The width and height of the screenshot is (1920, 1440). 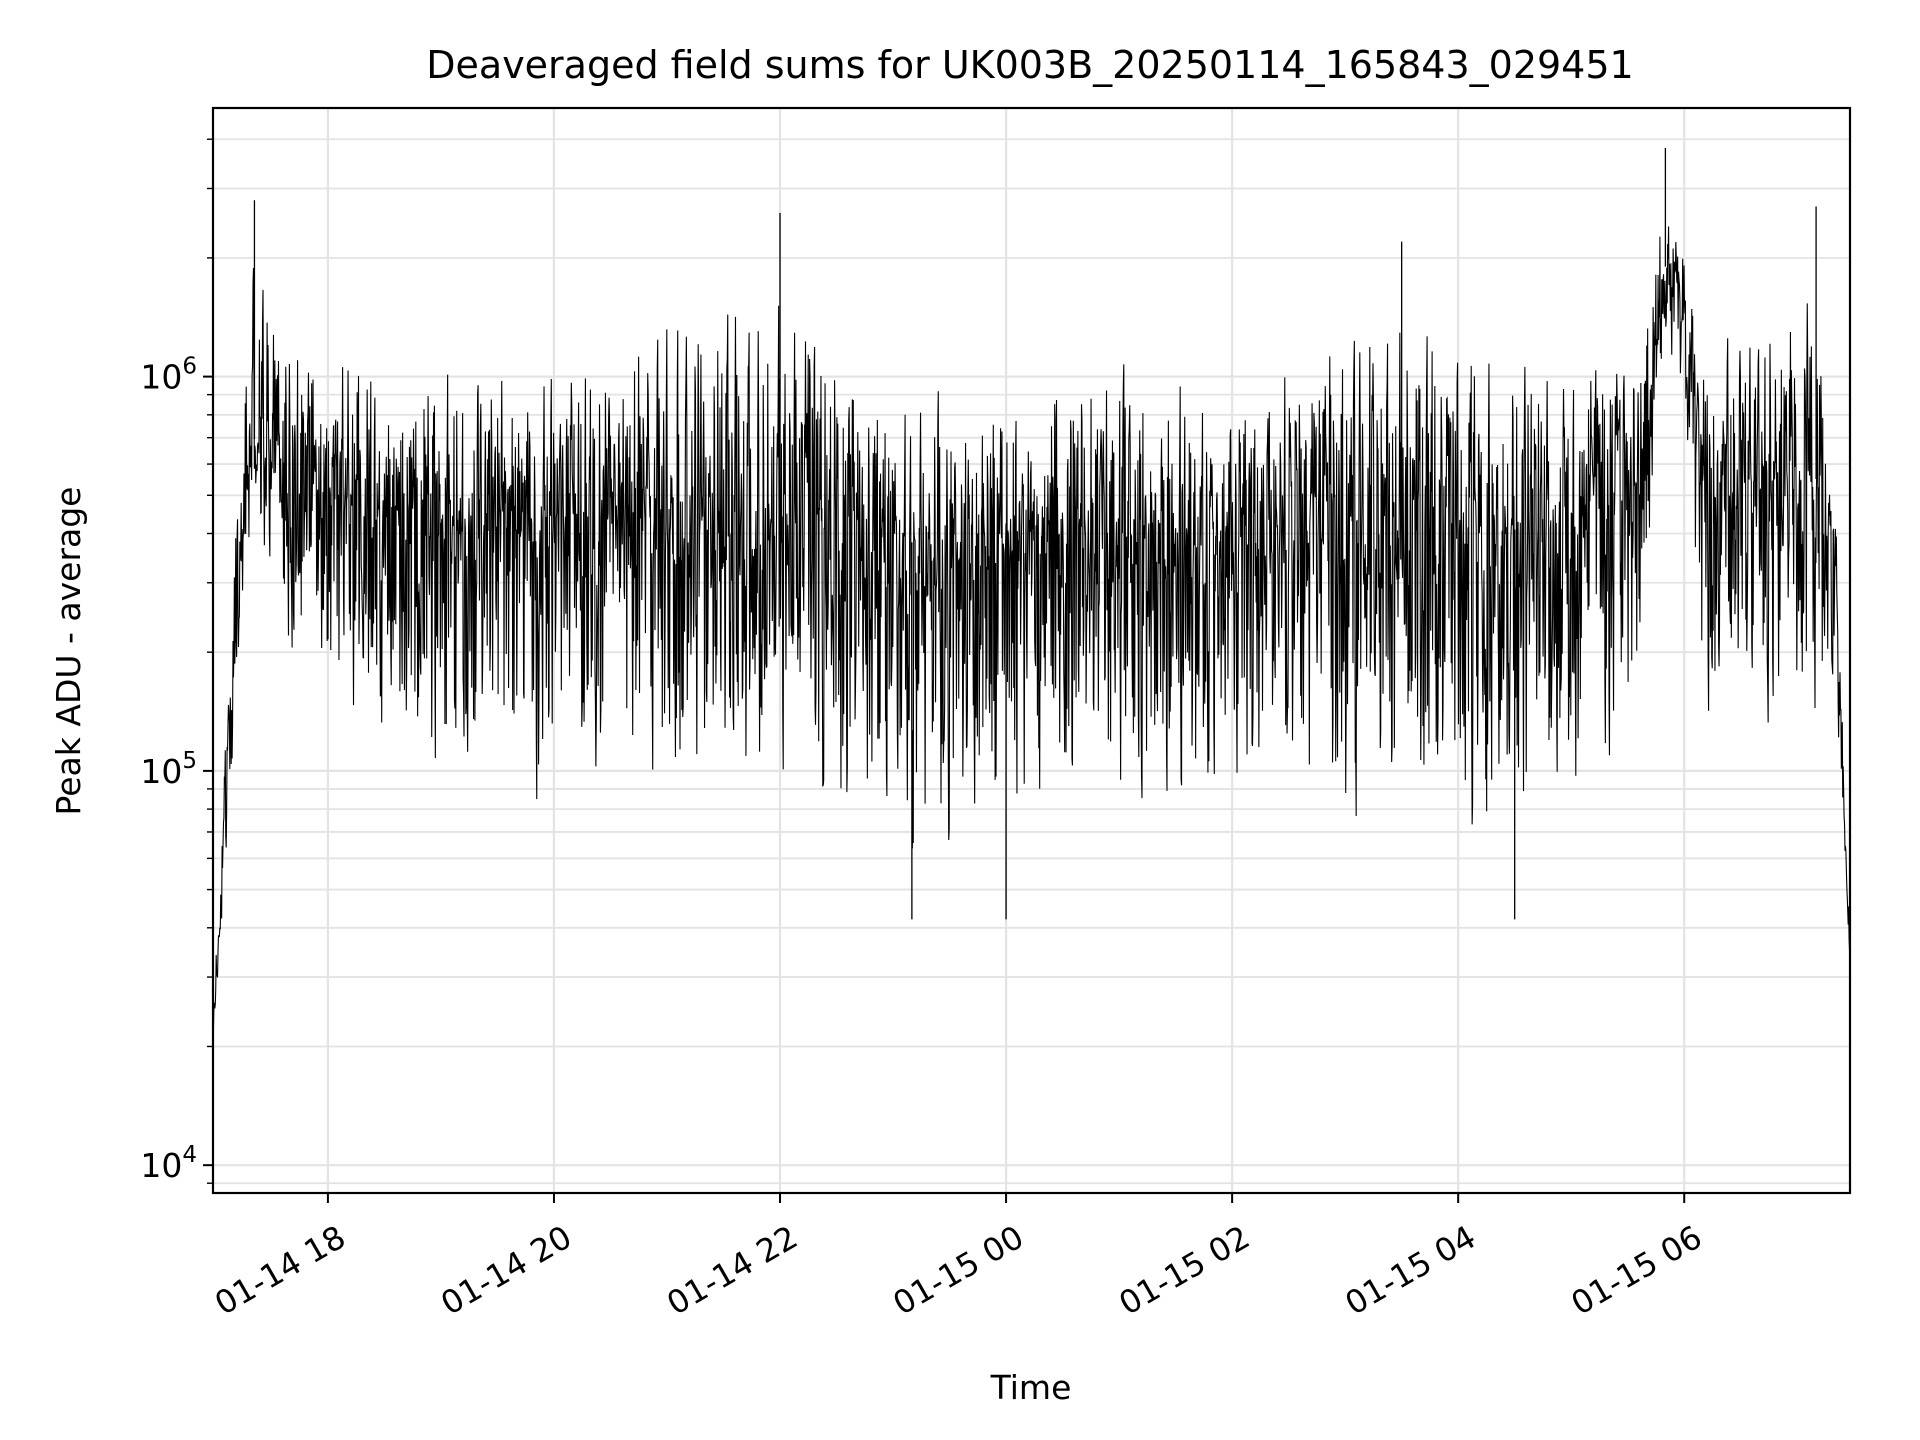 I want to click on y-tick-label: 10⁴, so click(x=168, y=1163).